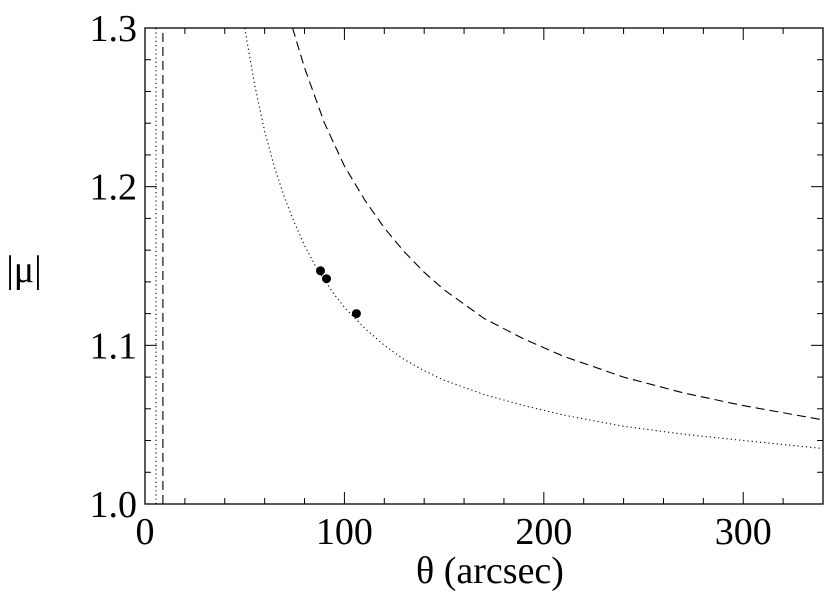 The image size is (830, 597). What do you see at coordinates (344, 532) in the screenshot?
I see `x-tick-label: 100` at bounding box center [344, 532].